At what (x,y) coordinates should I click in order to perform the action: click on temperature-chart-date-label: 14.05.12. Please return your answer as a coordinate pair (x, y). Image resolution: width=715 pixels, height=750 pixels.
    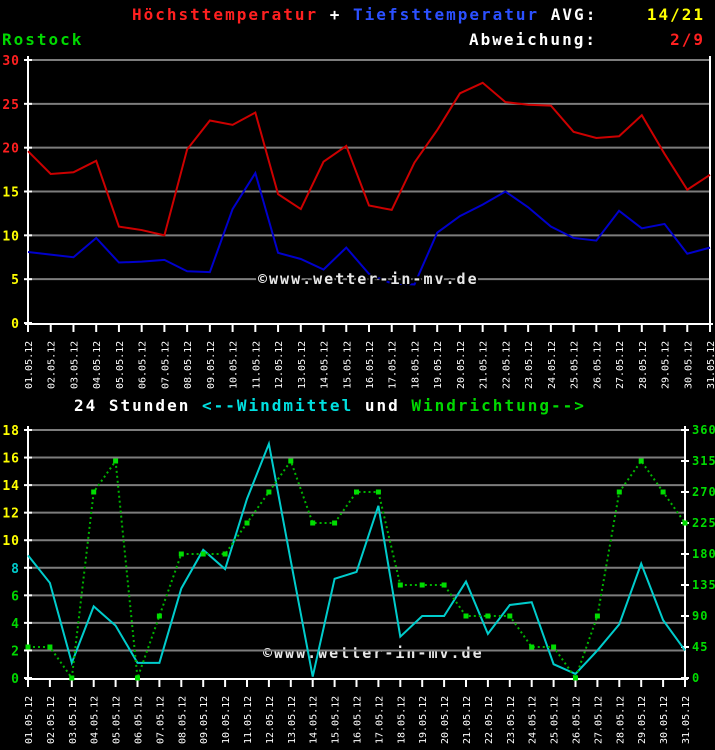
    Looking at the image, I should click on (325, 365).